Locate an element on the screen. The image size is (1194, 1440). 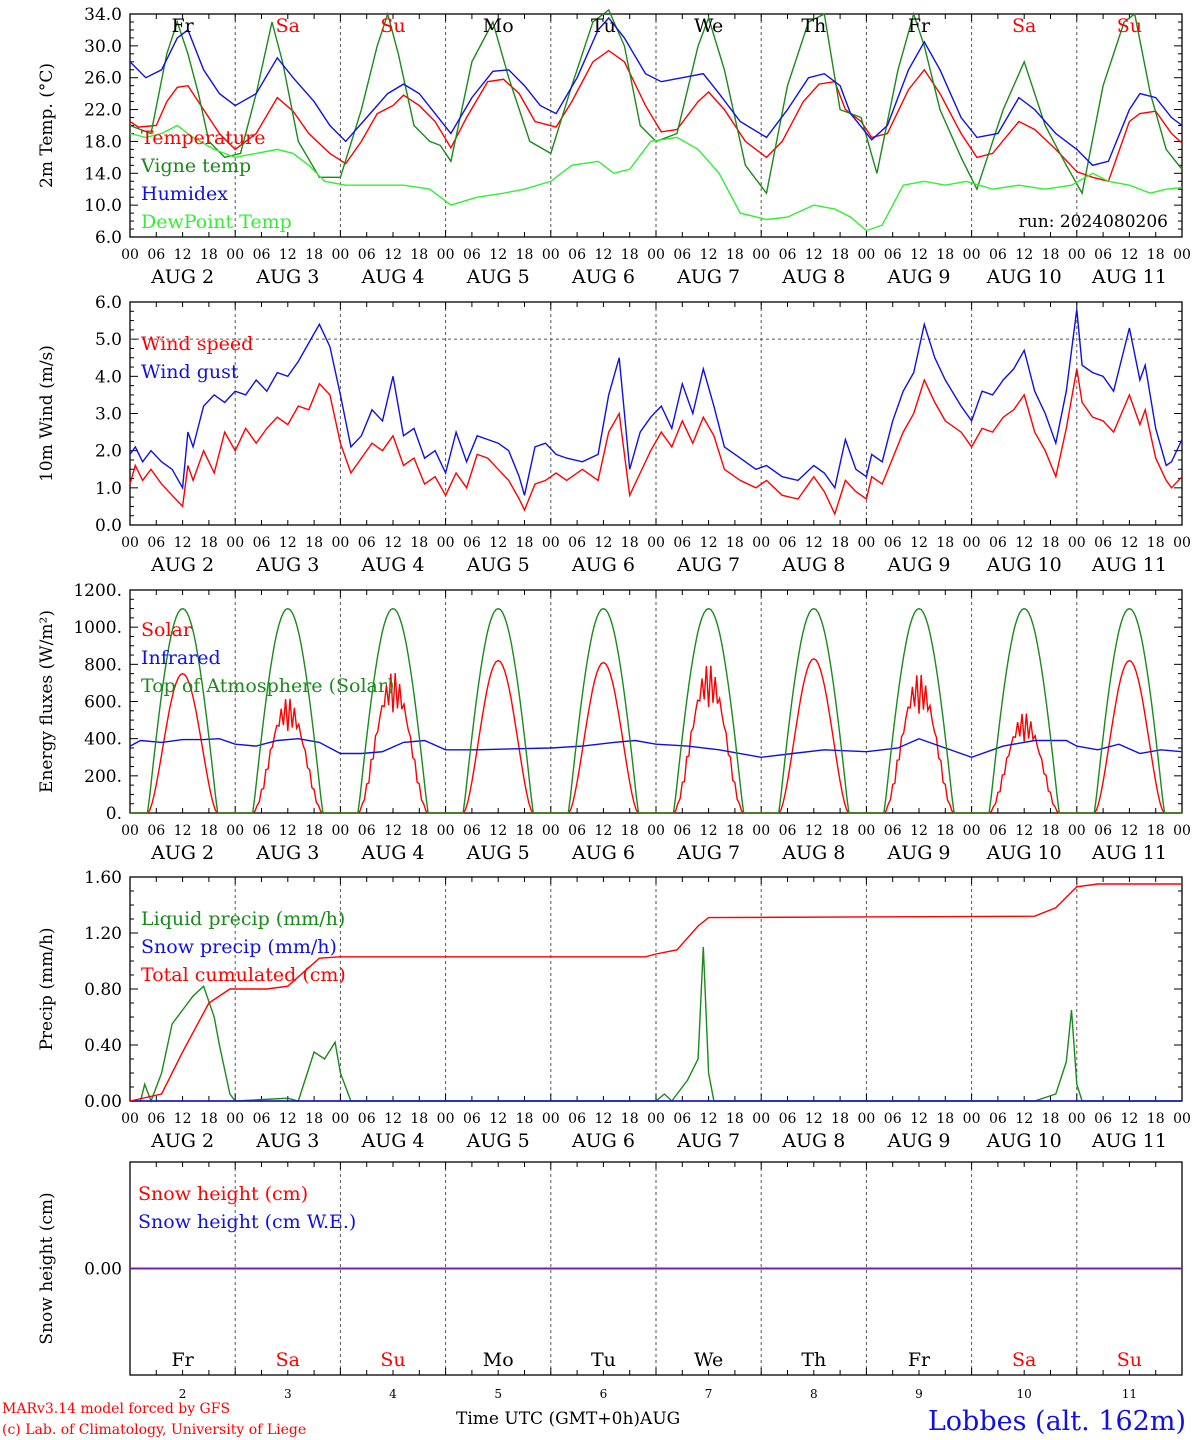
y-tick-label: 400. is located at coordinates (103, 740).